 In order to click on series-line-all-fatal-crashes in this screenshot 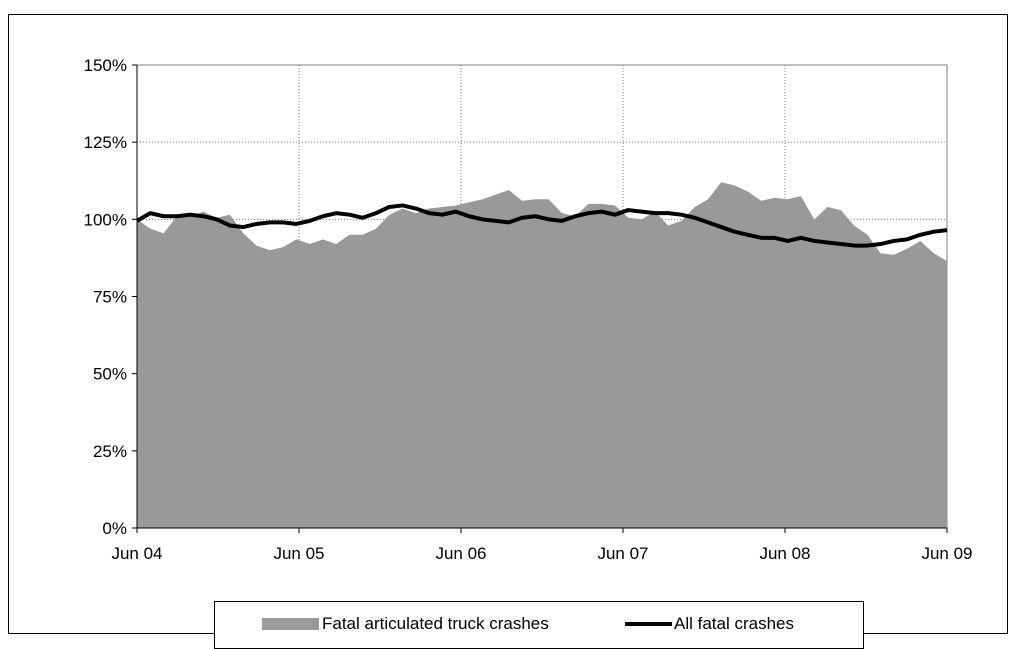, I will do `click(541, 225)`.